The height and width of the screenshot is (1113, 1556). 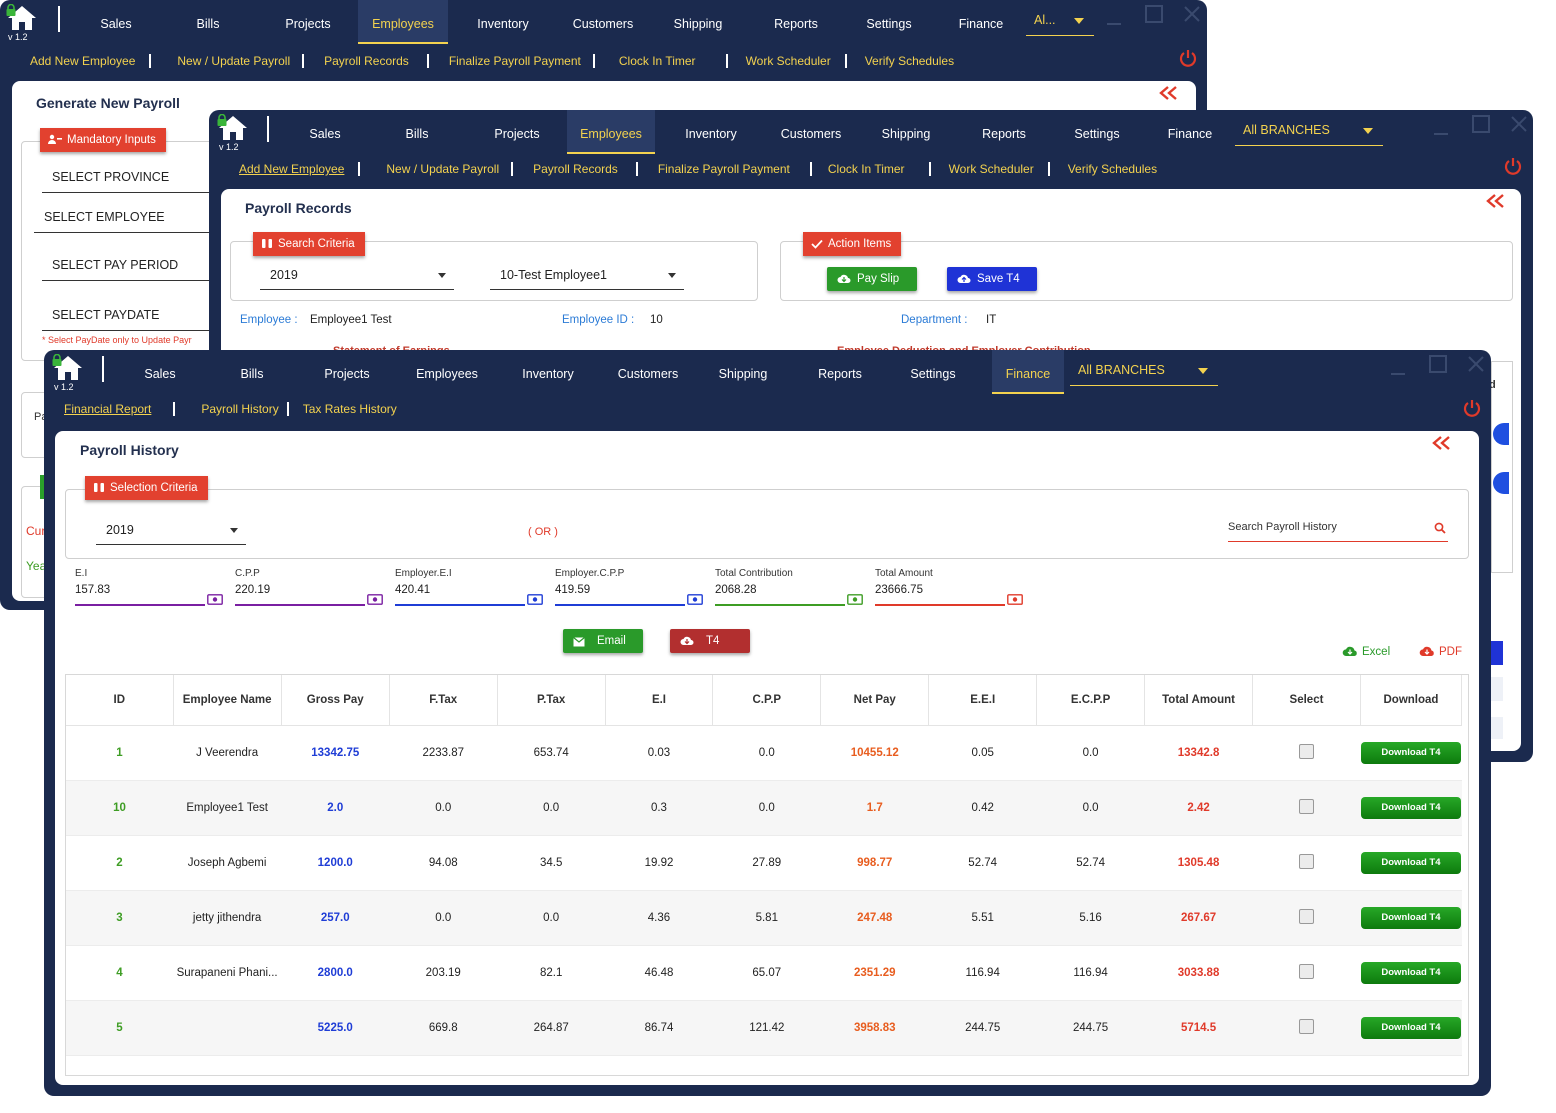 What do you see at coordinates (227, 700) in the screenshot?
I see `column-header: Employee Name` at bounding box center [227, 700].